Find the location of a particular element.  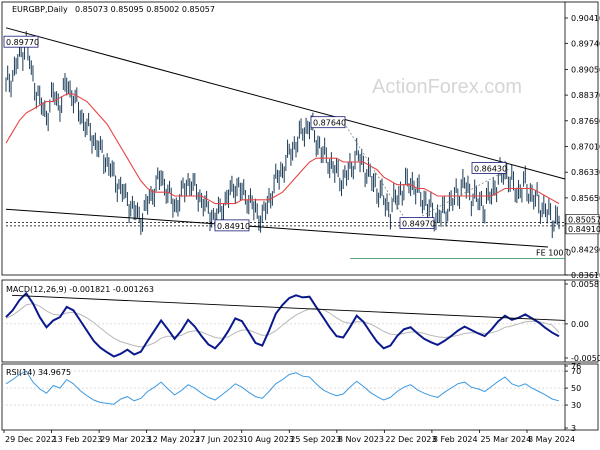

time-tick-label: 13 Feb 2023 is located at coordinates (78, 439).